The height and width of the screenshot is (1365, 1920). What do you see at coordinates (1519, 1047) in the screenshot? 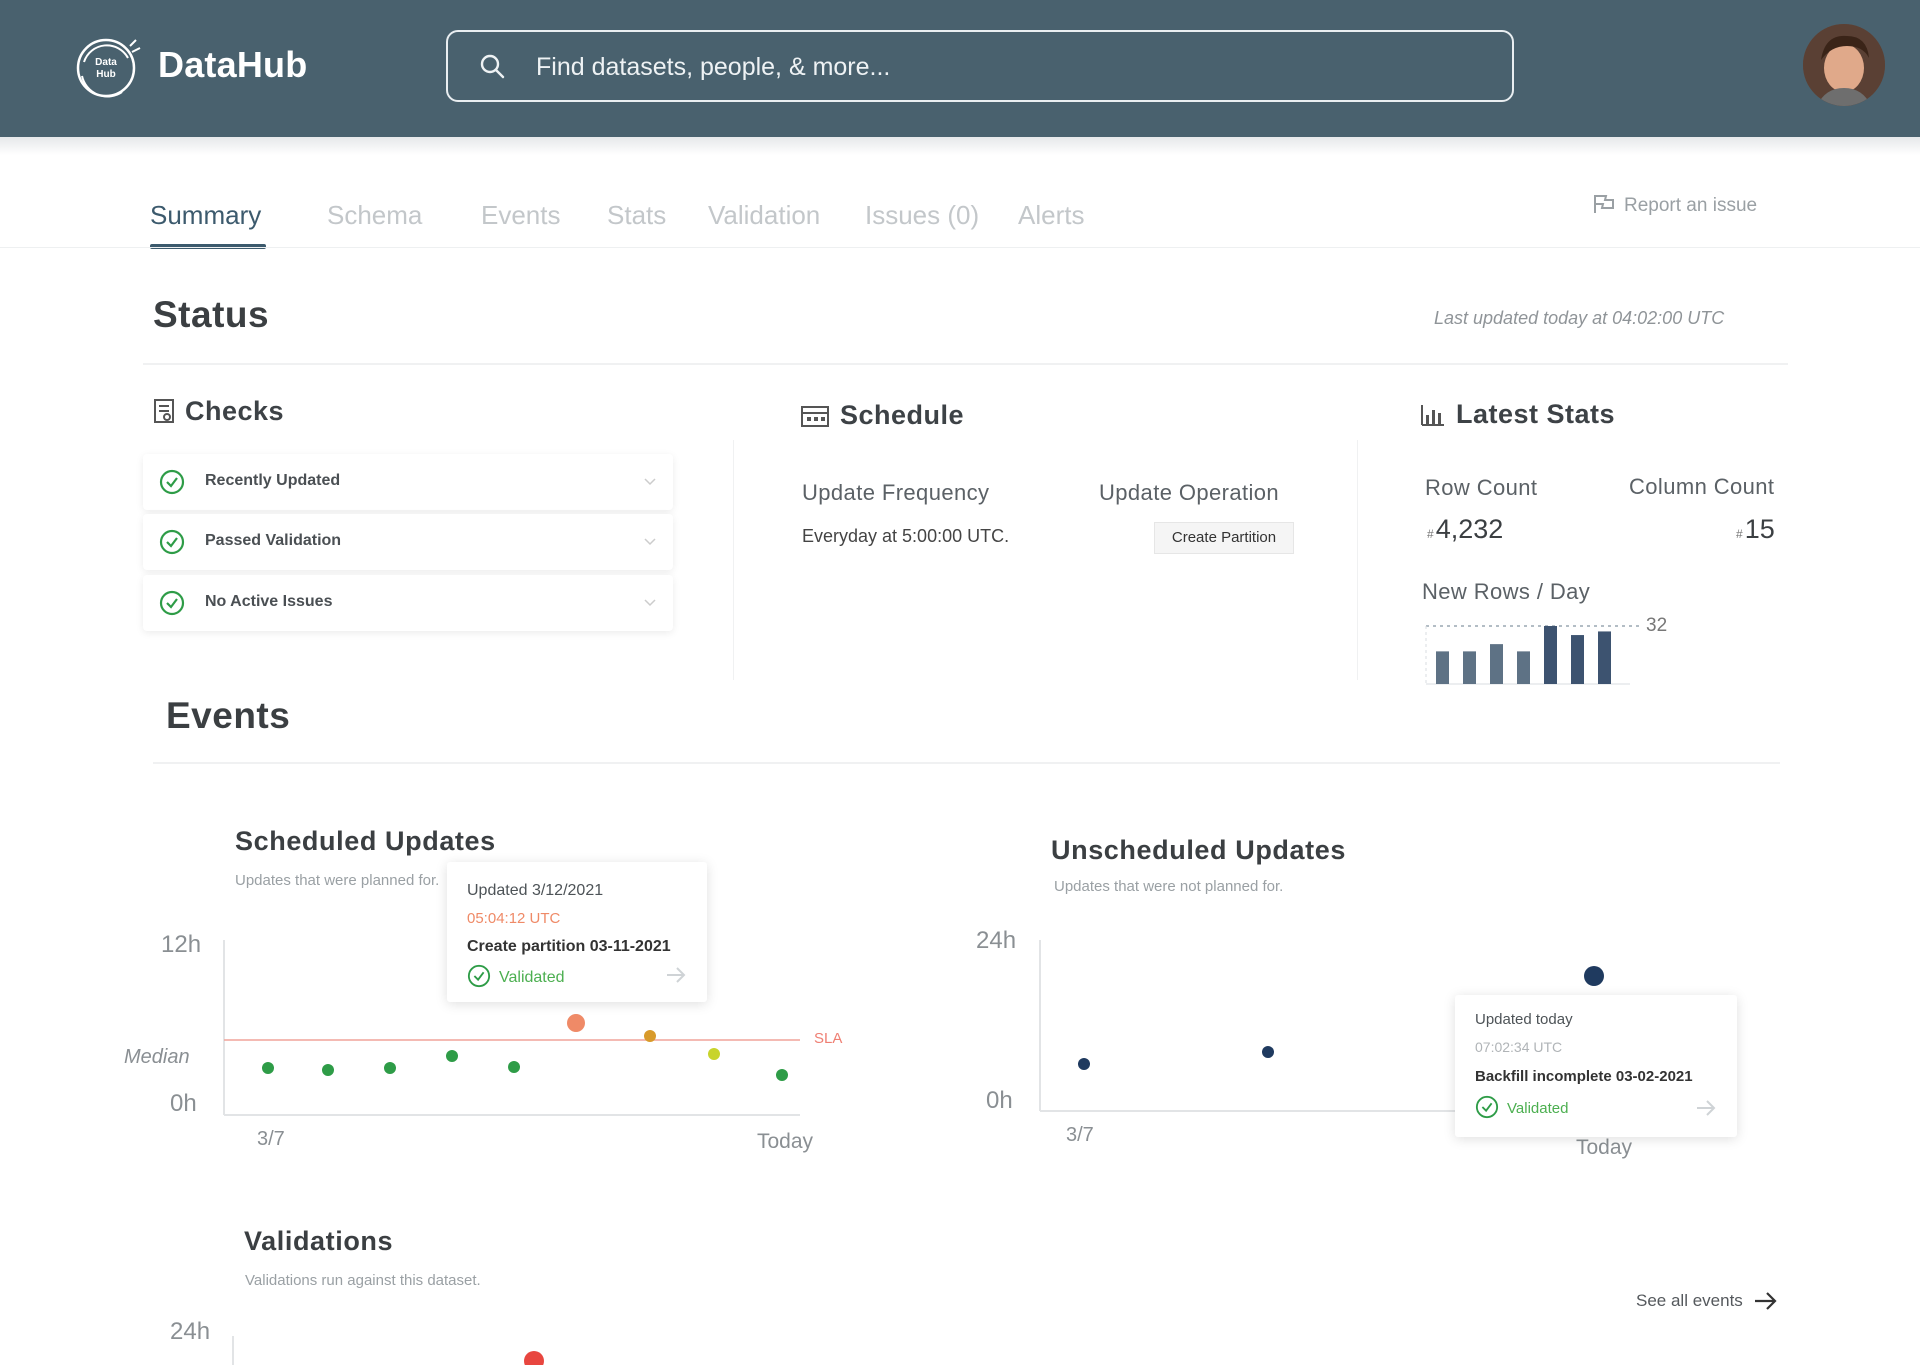
I see `tooltip-time: 07:02:34 UTC` at bounding box center [1519, 1047].